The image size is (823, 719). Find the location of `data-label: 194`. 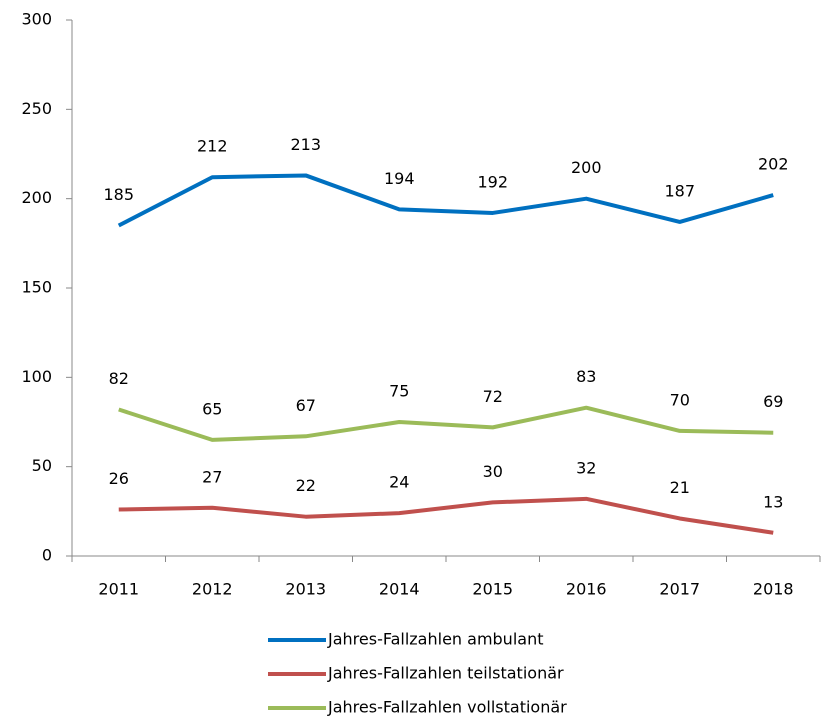

data-label: 194 is located at coordinates (399, 178).